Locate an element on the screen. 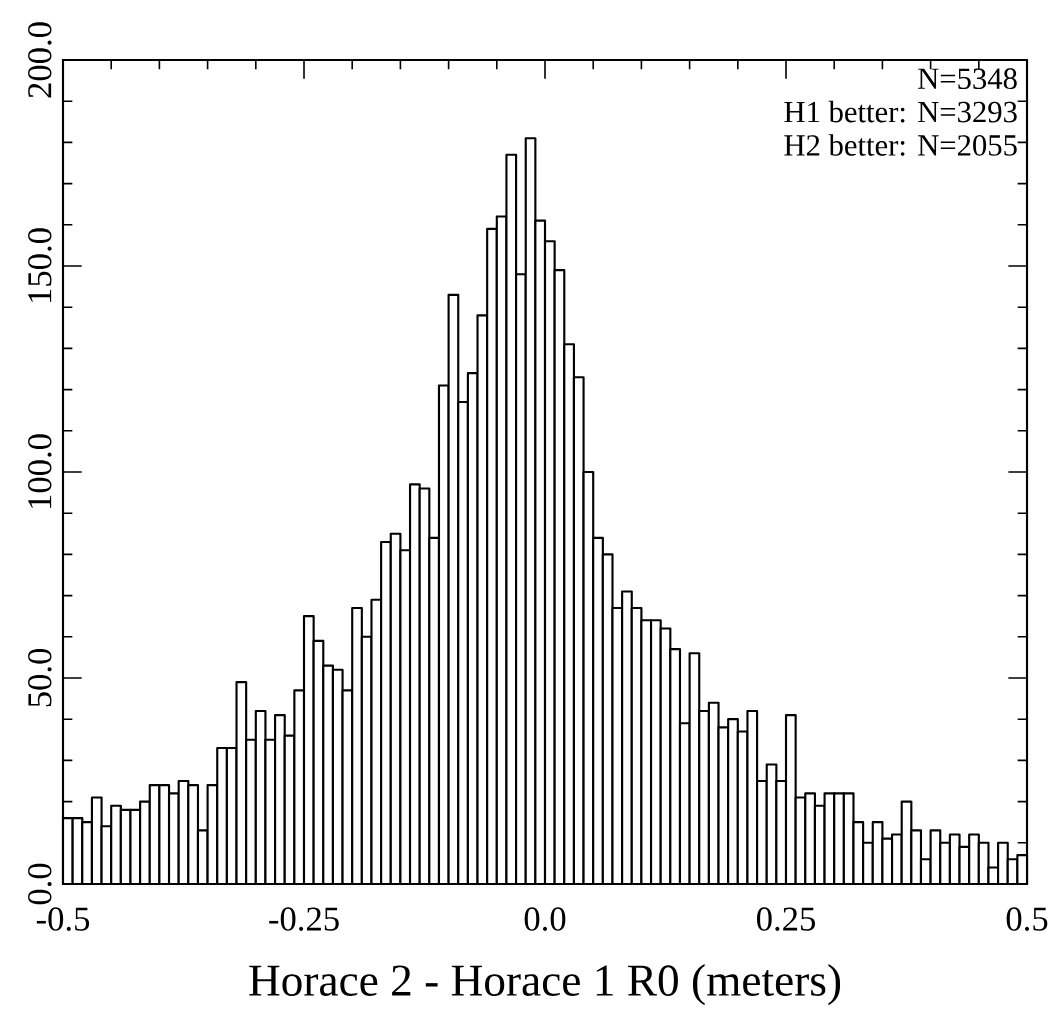 The height and width of the screenshot is (1019, 1054). x-tick-label: -0.5 is located at coordinates (63, 919).